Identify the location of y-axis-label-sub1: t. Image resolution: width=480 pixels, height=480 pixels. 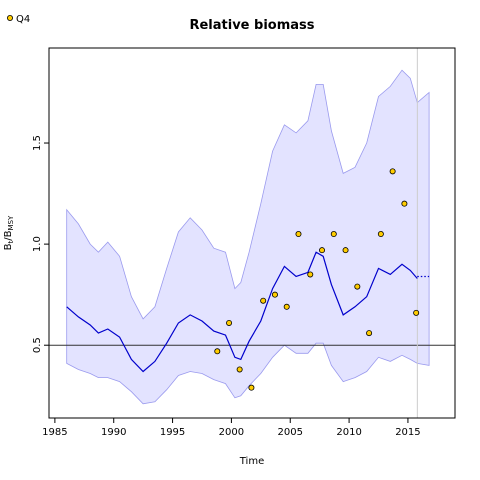
(11, 241).